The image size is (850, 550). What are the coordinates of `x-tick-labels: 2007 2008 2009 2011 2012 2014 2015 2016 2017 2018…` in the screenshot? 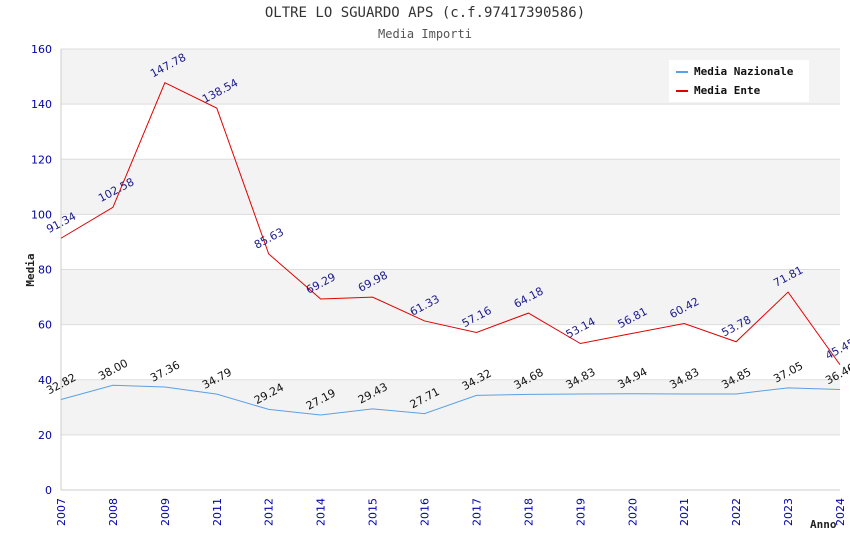 It's located at (451, 512).